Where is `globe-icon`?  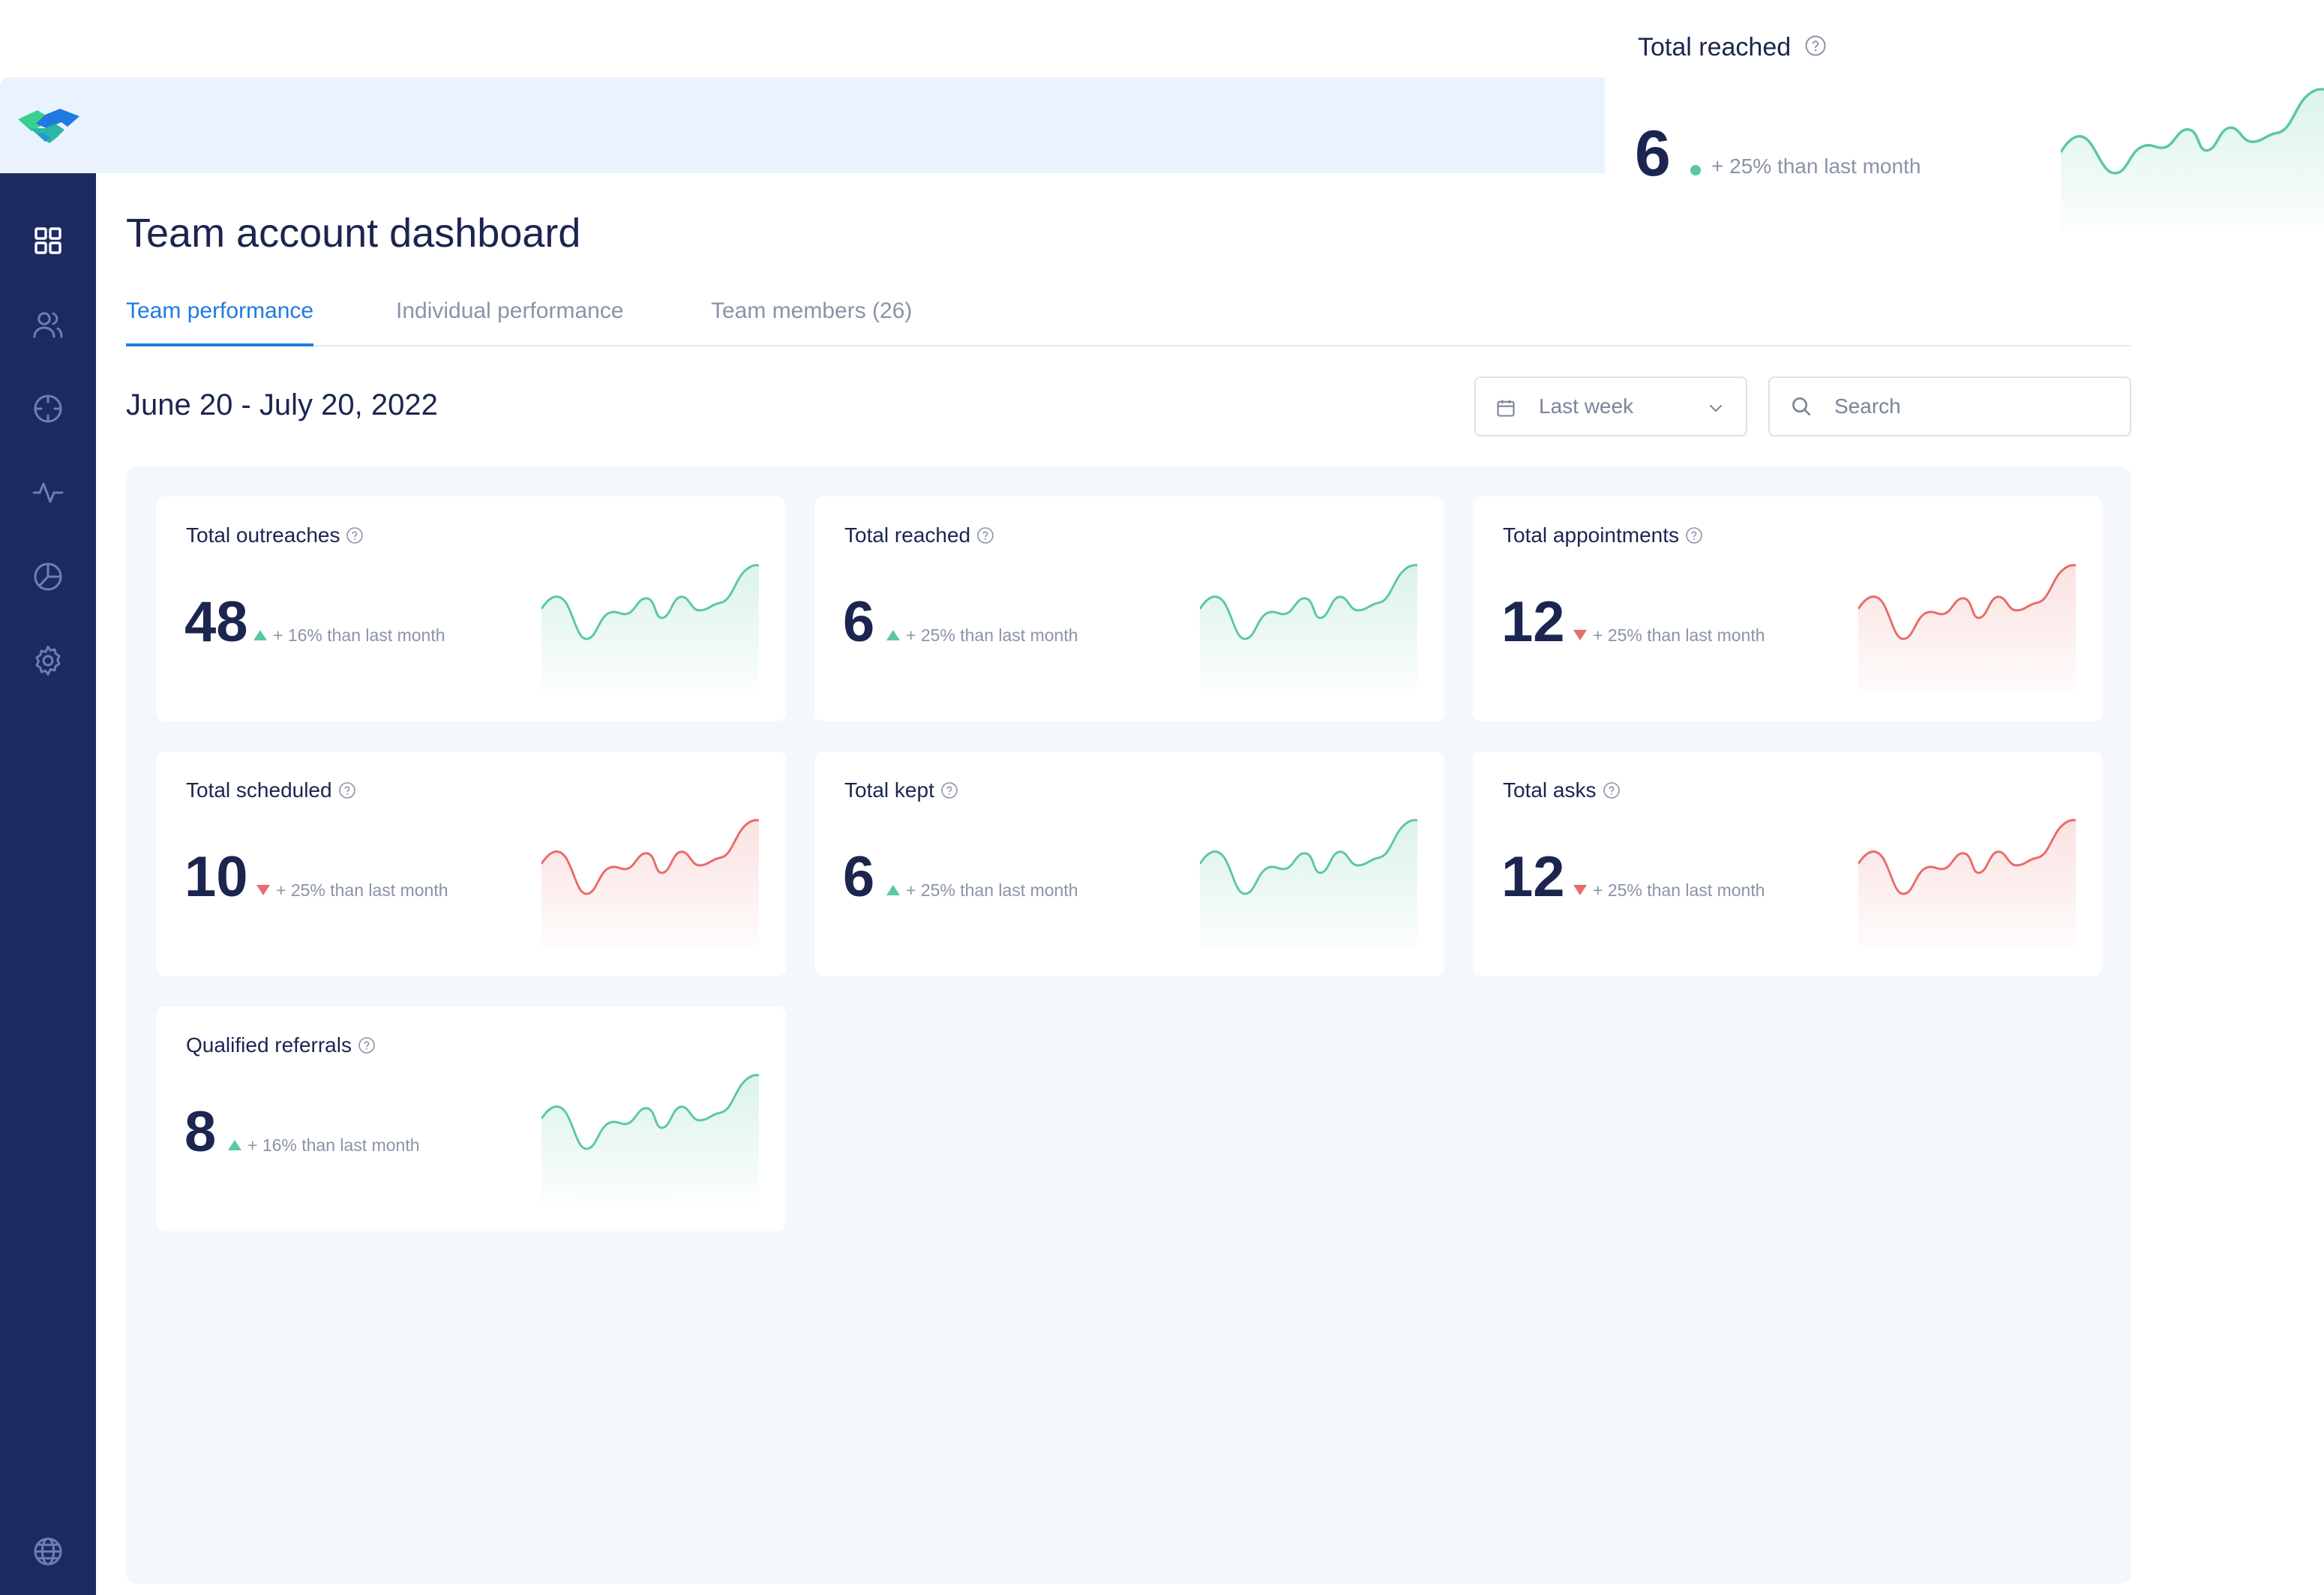
globe-icon is located at coordinates (48, 1551).